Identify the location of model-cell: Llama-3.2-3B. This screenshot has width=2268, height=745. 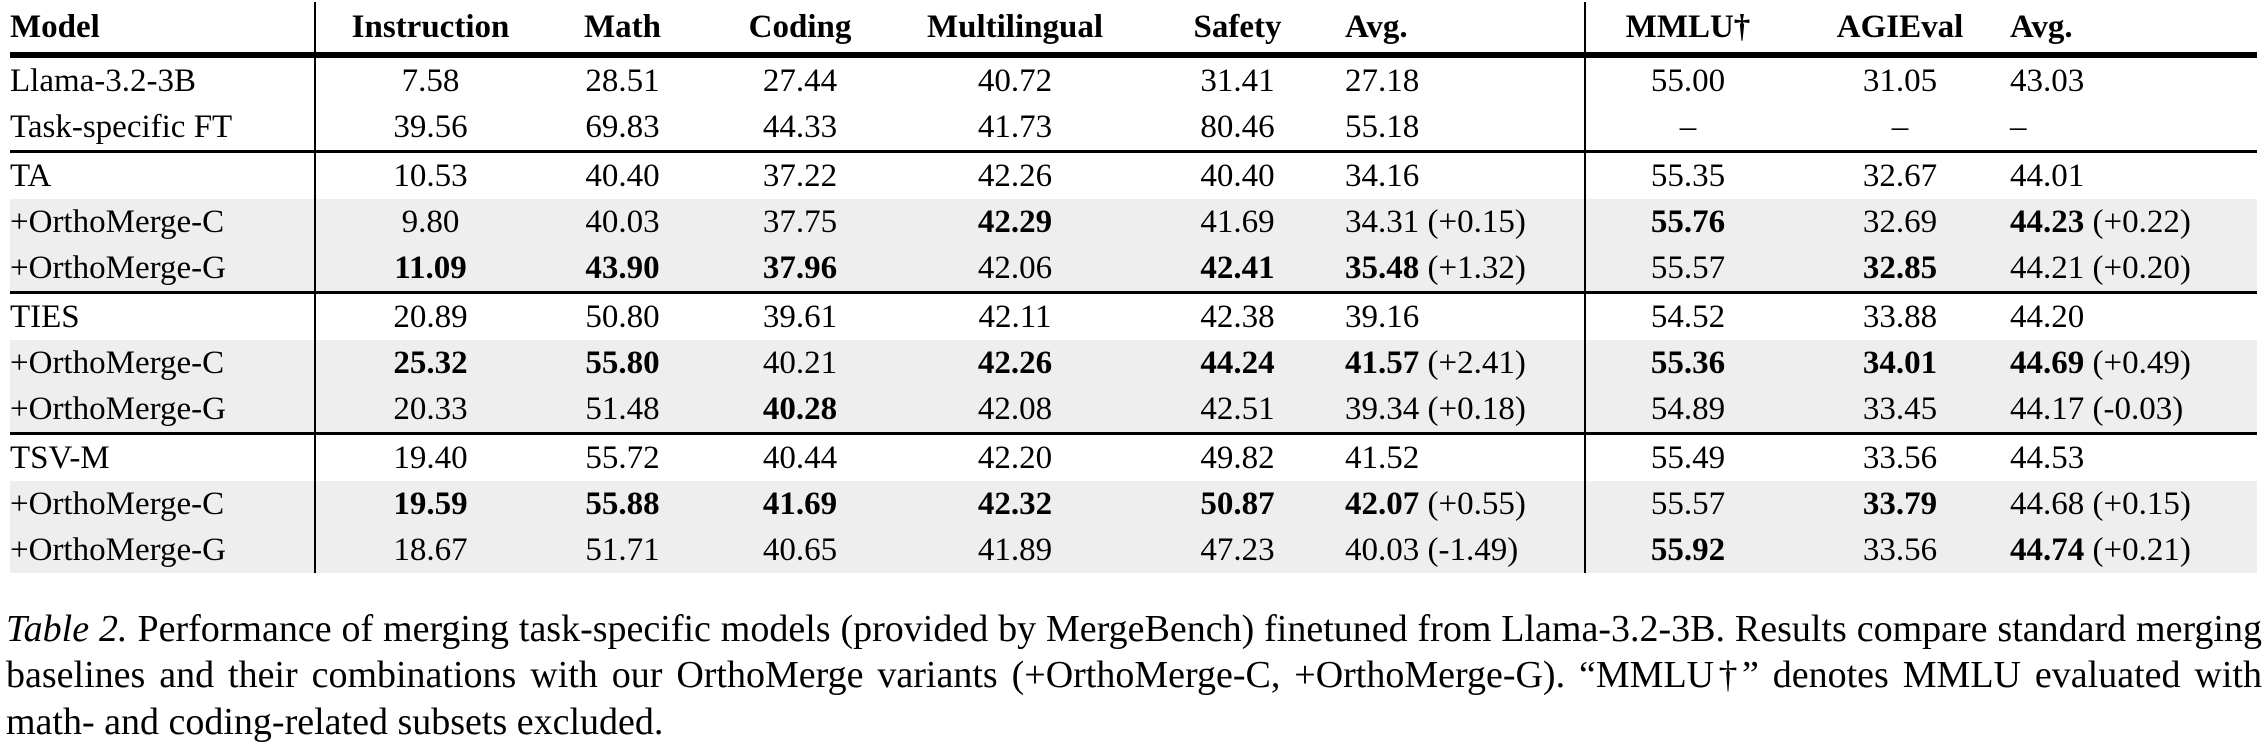
(163, 79).